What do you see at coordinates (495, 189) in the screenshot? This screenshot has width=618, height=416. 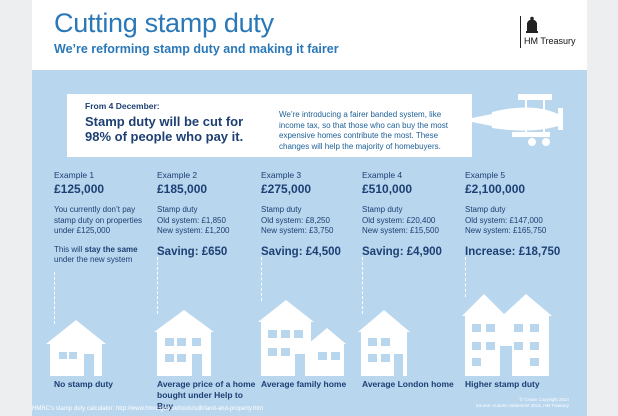 I see `example-price: £2,100,000` at bounding box center [495, 189].